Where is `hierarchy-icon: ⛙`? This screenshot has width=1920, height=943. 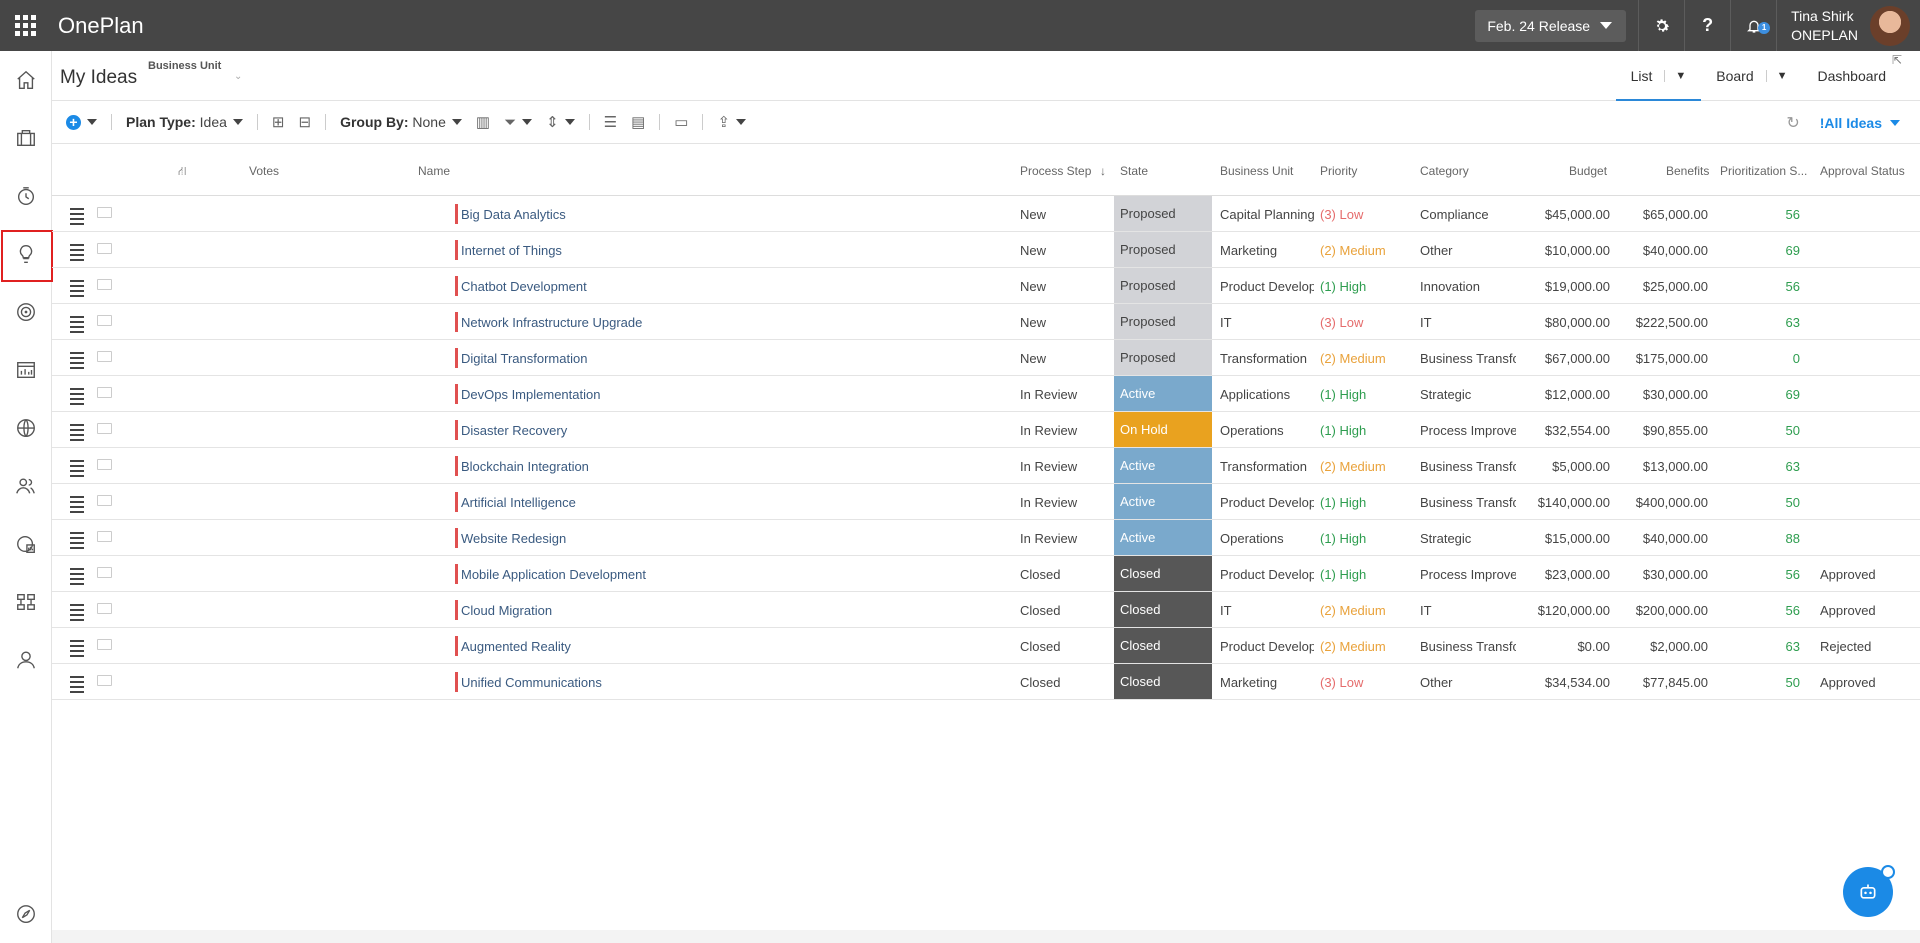
hierarchy-icon: ⛙ is located at coordinates (182, 171).